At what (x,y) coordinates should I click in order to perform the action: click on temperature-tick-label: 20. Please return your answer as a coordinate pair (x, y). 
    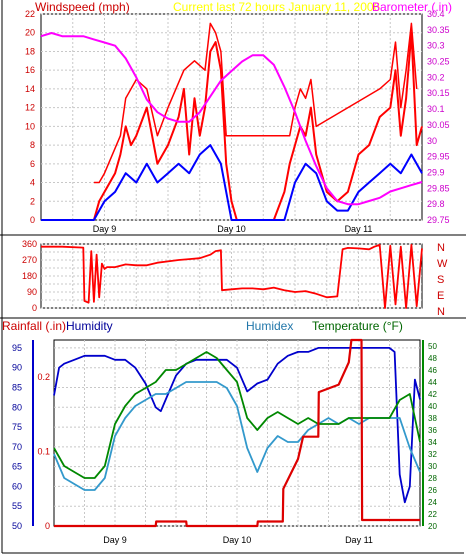
    Looking at the image, I should click on (432, 526).